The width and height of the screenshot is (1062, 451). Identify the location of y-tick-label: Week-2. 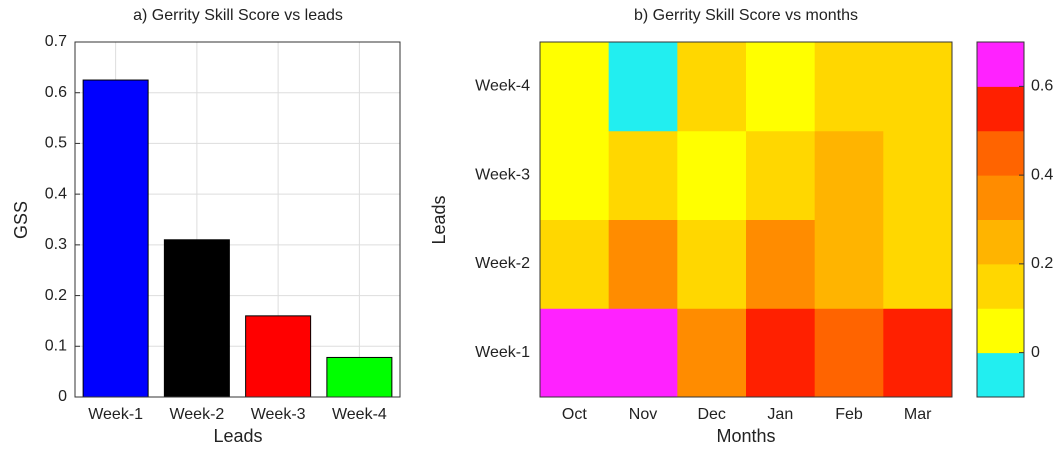
(502, 263).